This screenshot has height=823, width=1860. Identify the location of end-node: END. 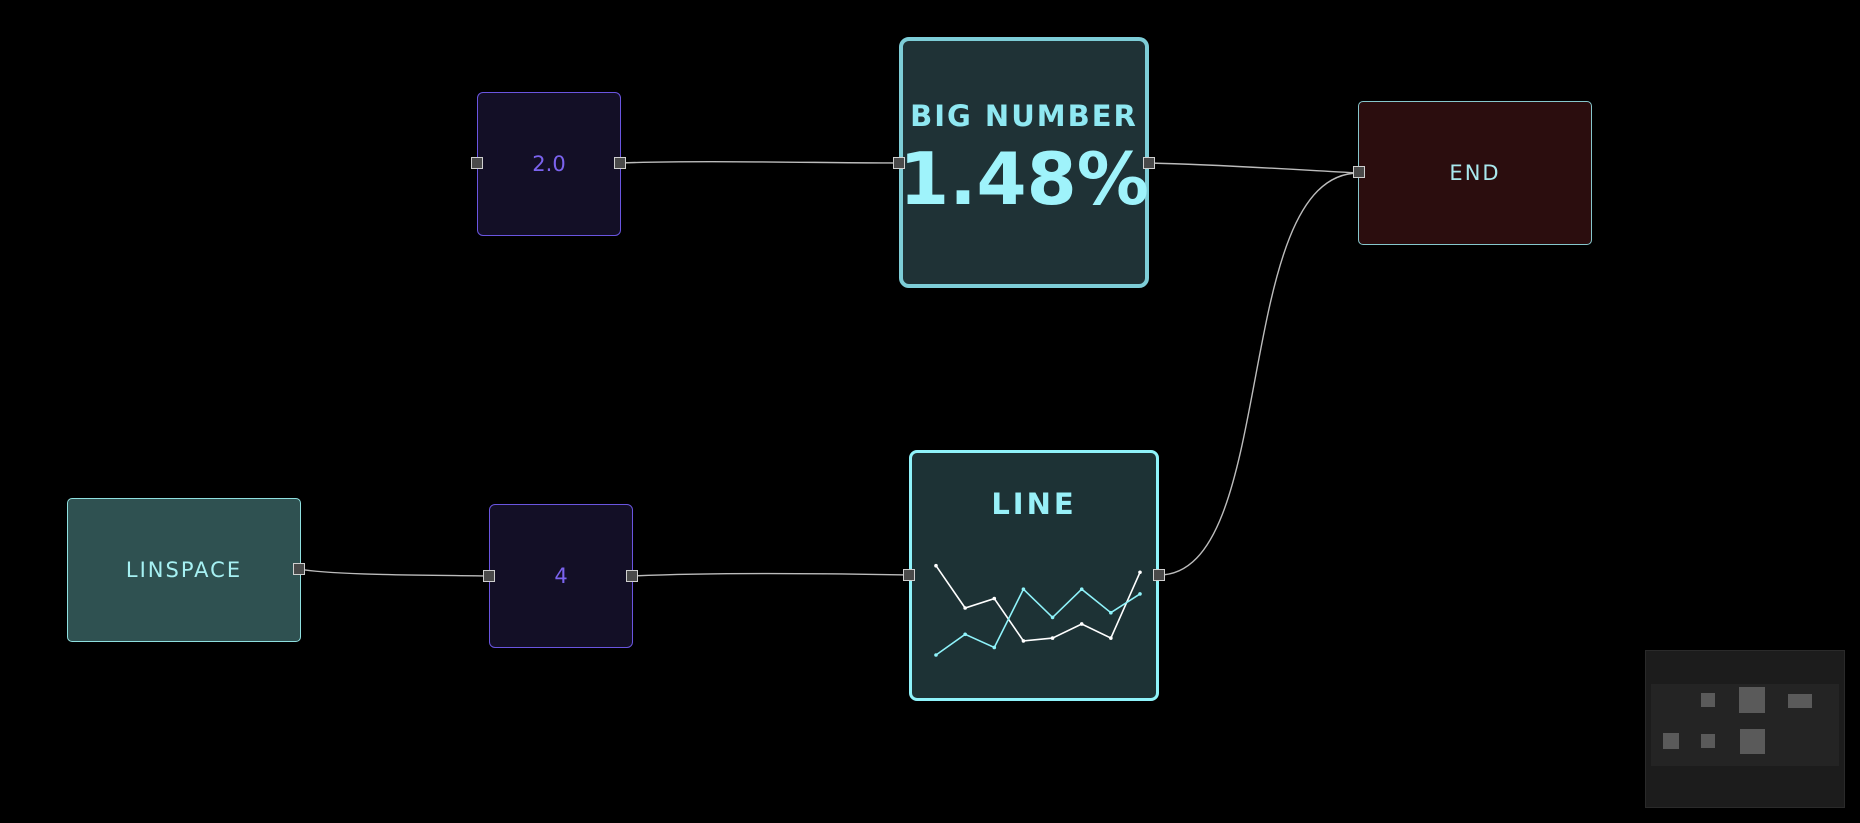
(1475, 173).